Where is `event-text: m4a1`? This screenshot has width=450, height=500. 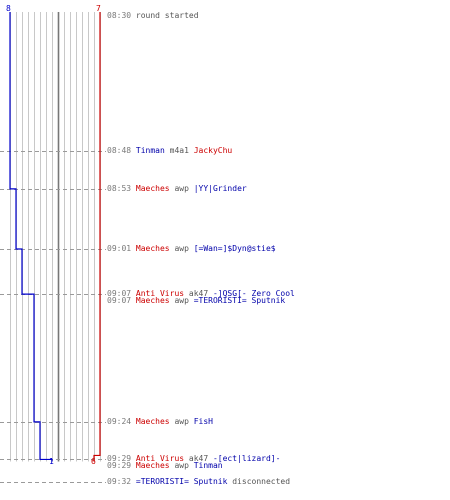 event-text: m4a1 is located at coordinates (179, 150).